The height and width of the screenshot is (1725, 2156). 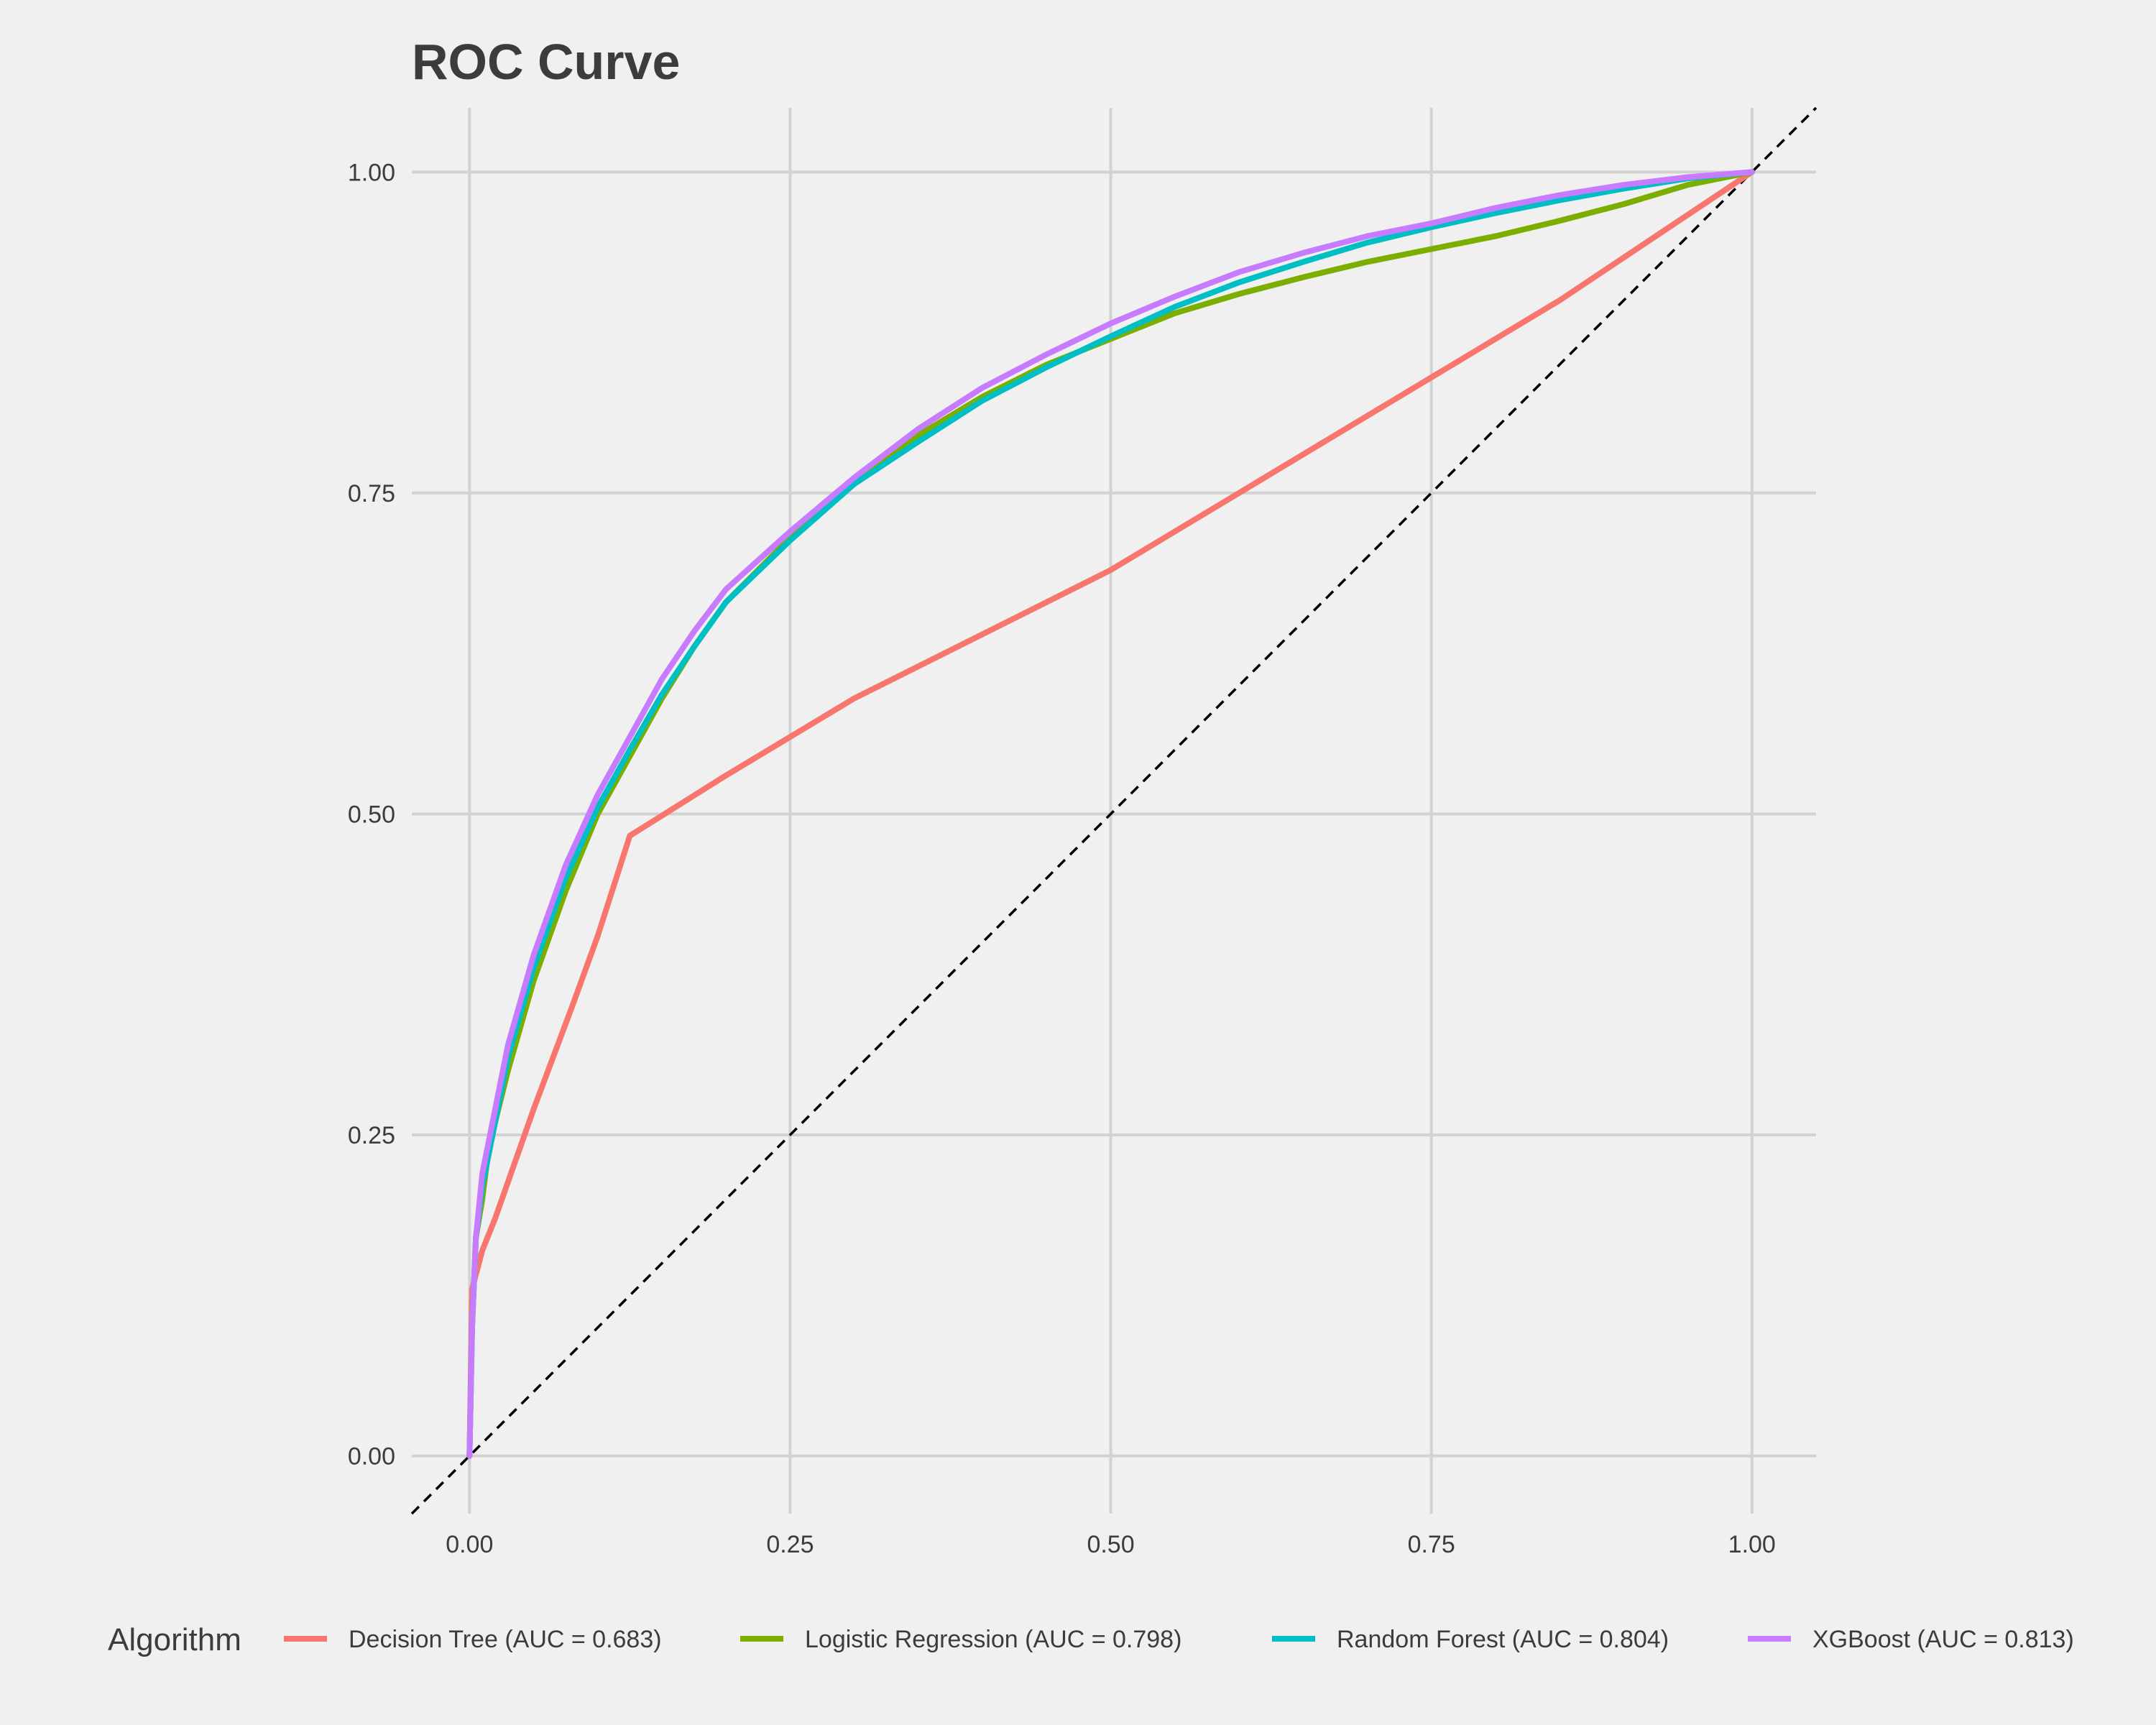 I want to click on y-tick-label: 1.00, so click(x=371, y=172).